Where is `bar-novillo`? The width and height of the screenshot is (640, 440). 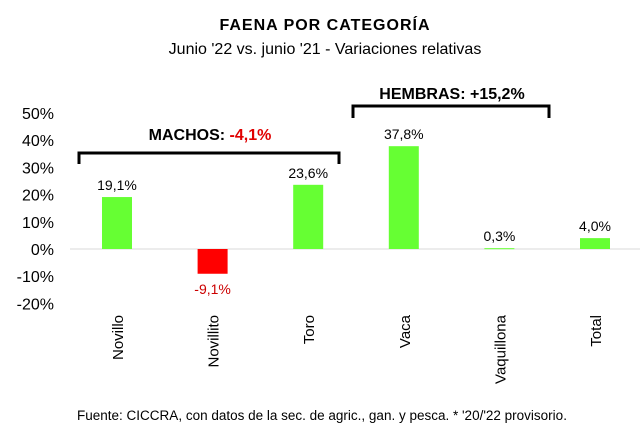
bar-novillo is located at coordinates (117, 223).